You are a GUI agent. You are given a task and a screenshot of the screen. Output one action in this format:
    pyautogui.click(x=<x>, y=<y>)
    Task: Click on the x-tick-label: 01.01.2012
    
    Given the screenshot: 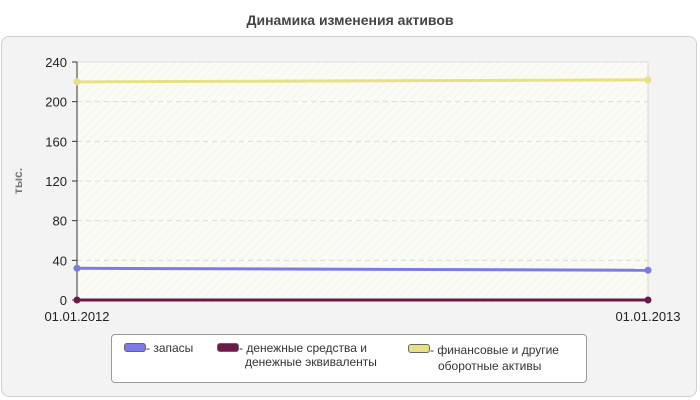 What is the action you would take?
    pyautogui.click(x=76, y=316)
    